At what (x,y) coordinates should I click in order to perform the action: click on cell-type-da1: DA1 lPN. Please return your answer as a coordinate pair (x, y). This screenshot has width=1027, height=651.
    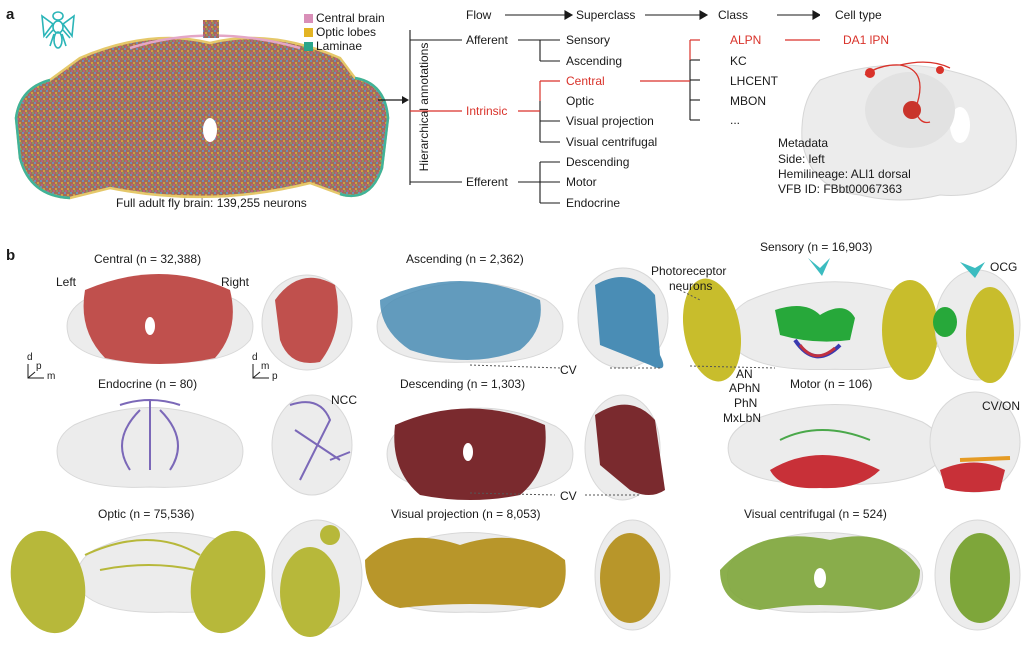
    Looking at the image, I should click on (866, 40).